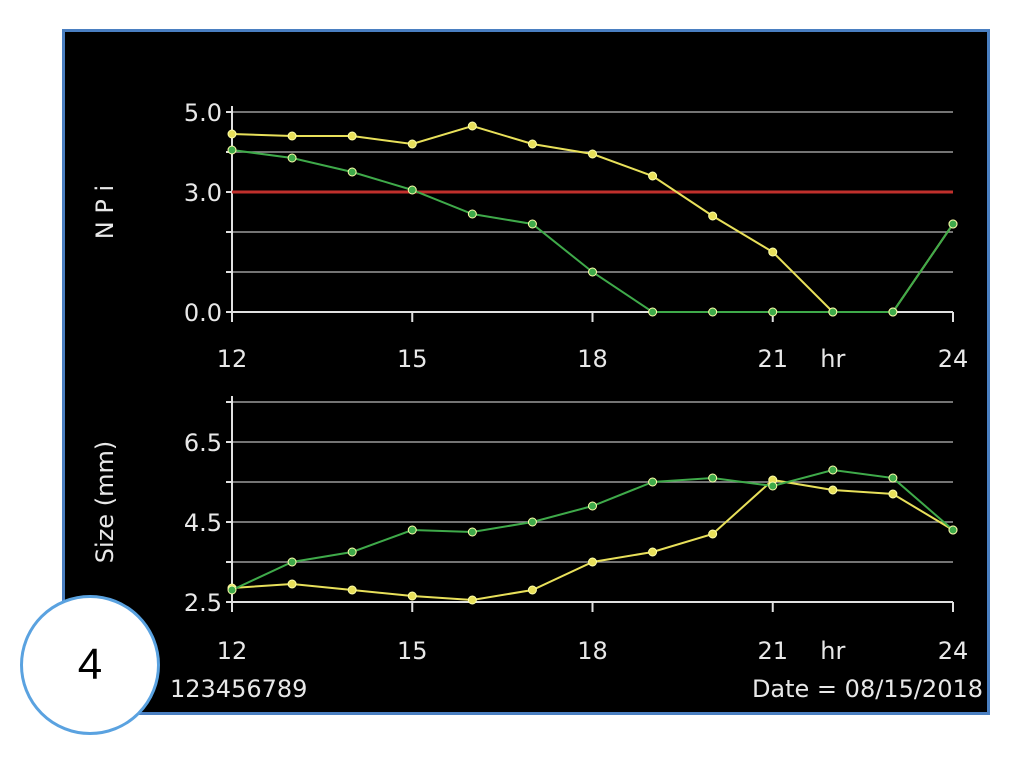  I want to click on y-tick-label: 5.0, so click(203, 113).